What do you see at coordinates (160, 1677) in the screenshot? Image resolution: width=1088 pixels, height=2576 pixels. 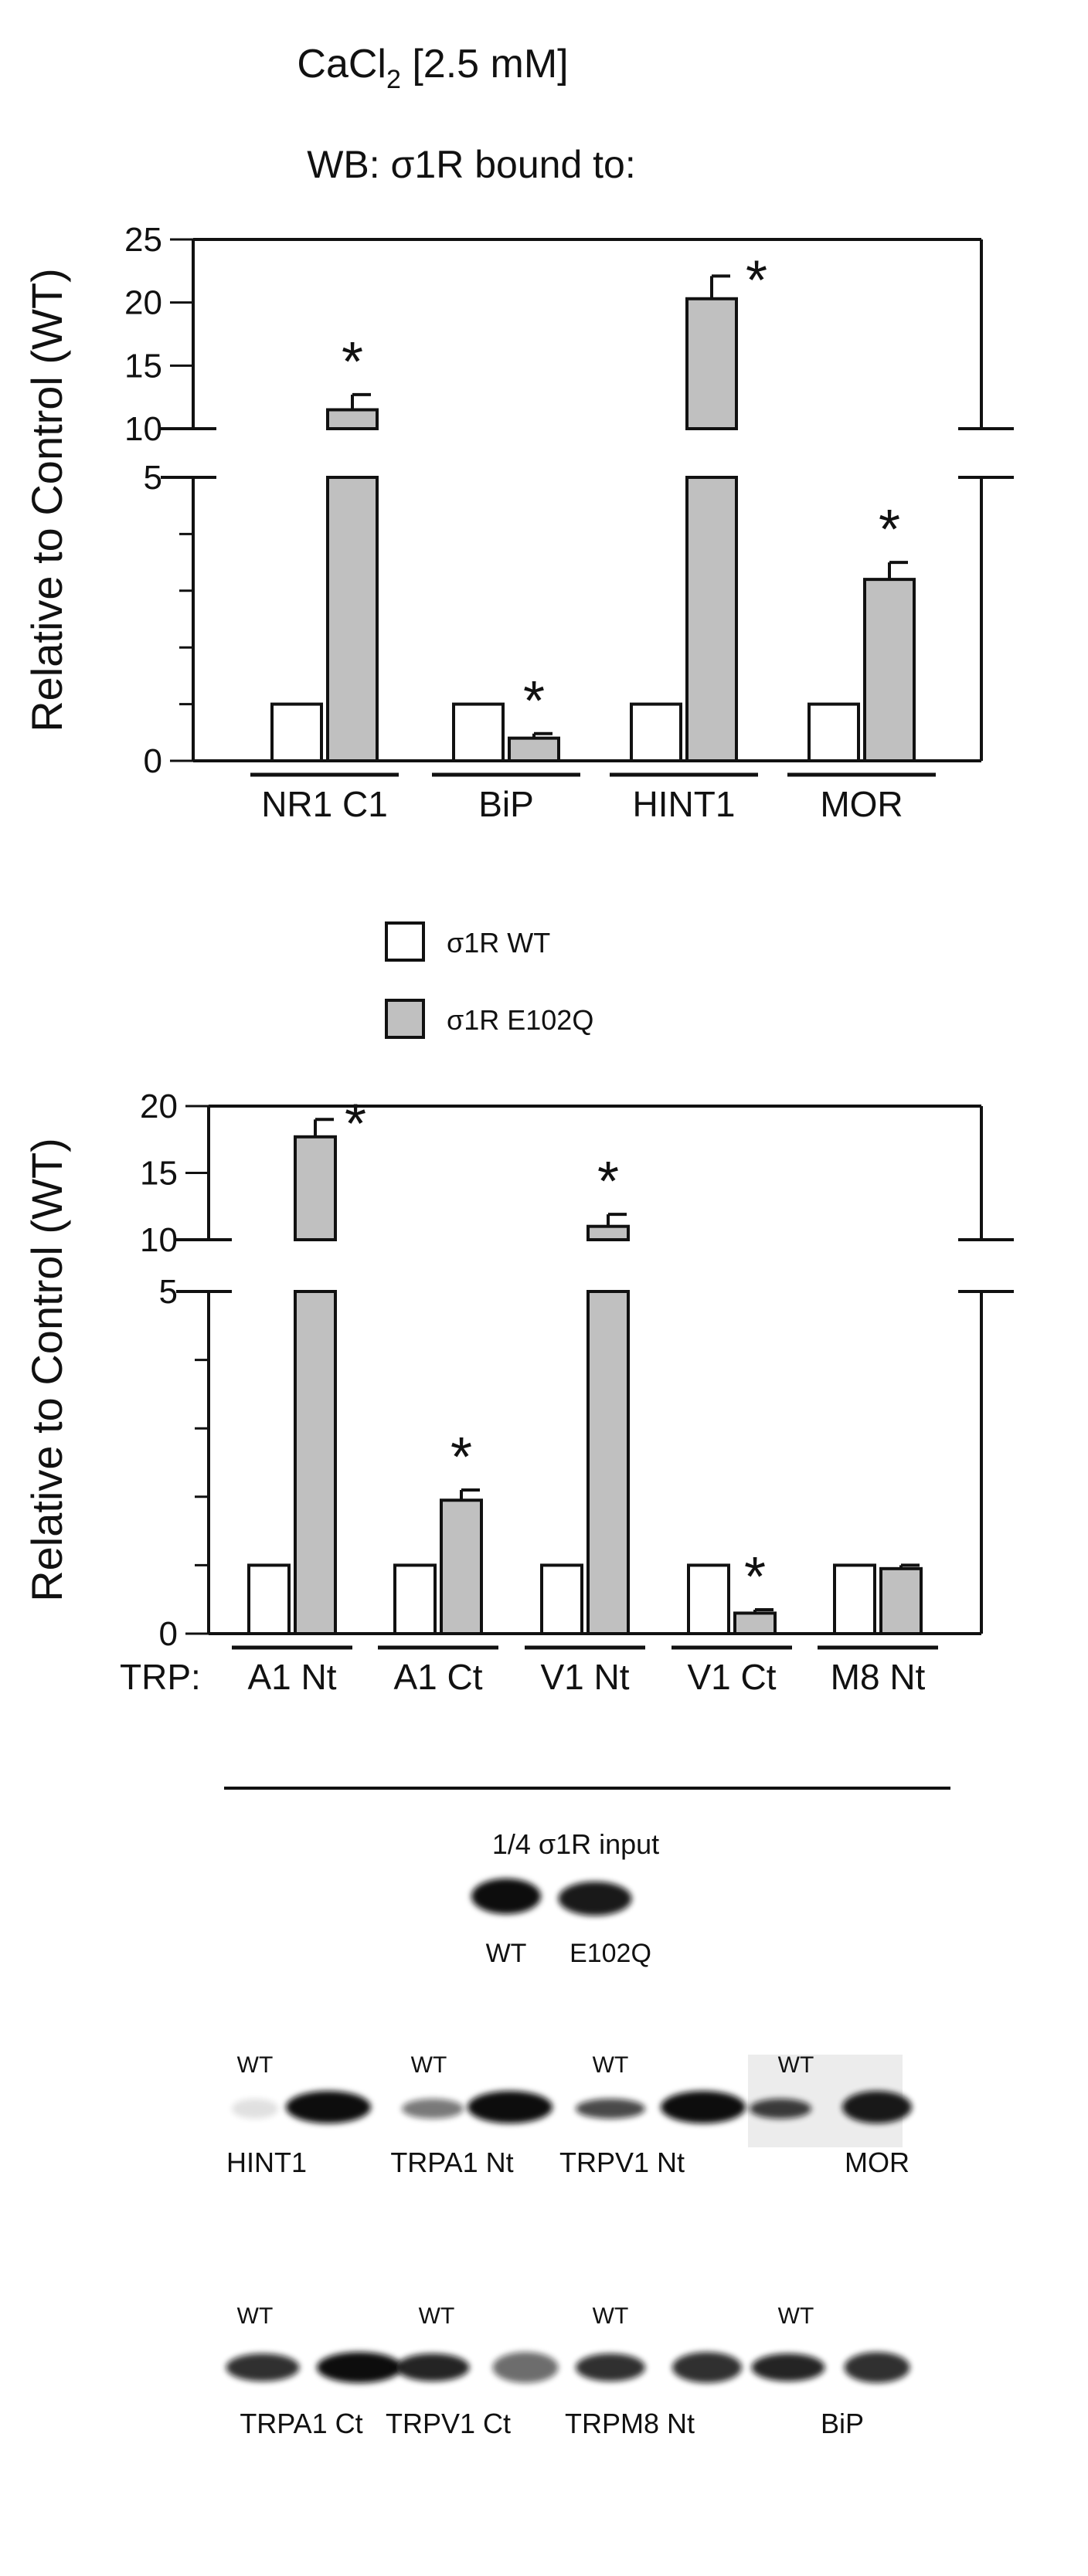 I see `x-category-prefix: TRP:` at bounding box center [160, 1677].